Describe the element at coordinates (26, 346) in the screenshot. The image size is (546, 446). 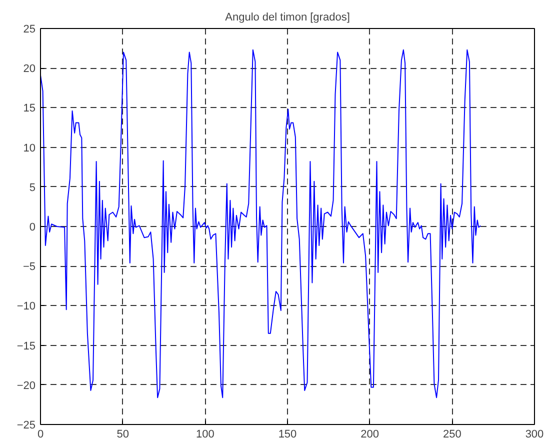
I see `y-tick-label: −15` at that location.